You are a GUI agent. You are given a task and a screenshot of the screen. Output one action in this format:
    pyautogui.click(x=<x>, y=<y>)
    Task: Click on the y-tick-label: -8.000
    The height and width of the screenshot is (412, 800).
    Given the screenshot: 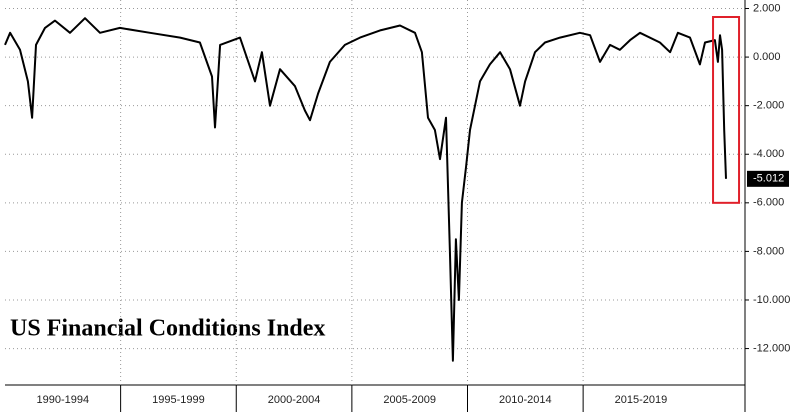 What is the action you would take?
    pyautogui.click(x=768, y=251)
    